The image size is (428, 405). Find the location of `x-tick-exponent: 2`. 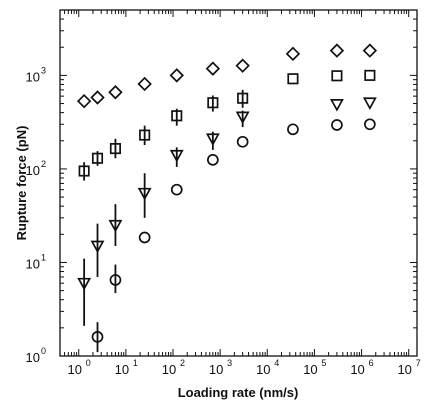

x-tick-exponent: 2 is located at coordinates (182, 363).